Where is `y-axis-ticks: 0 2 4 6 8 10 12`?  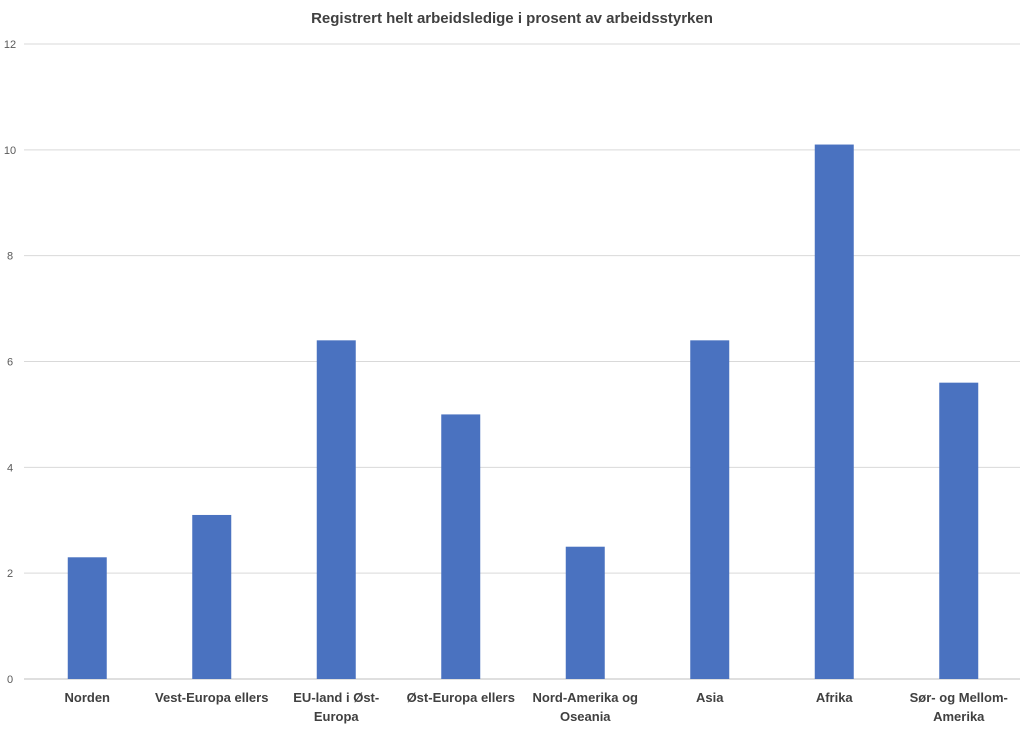 y-axis-ticks: 0 2 4 6 8 10 12 is located at coordinates (10, 362).